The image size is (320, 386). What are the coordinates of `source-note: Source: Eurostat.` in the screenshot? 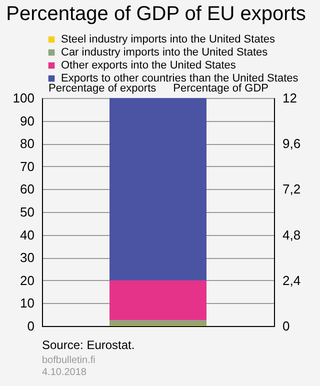 It's located at (88, 345).